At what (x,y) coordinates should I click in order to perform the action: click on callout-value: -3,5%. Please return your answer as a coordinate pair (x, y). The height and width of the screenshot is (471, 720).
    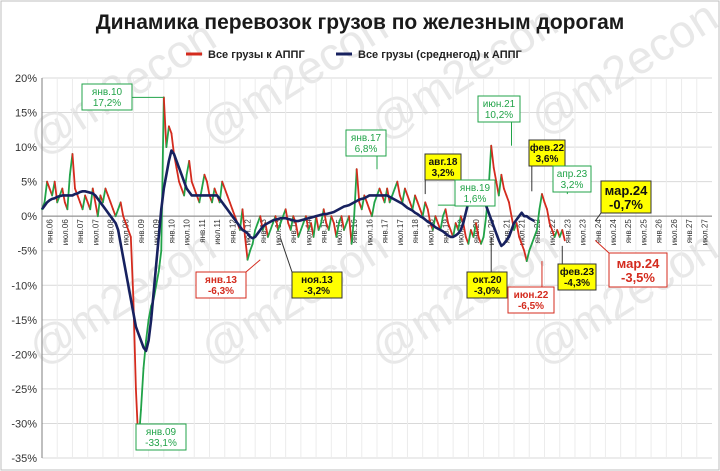
    Looking at the image, I should click on (638, 277).